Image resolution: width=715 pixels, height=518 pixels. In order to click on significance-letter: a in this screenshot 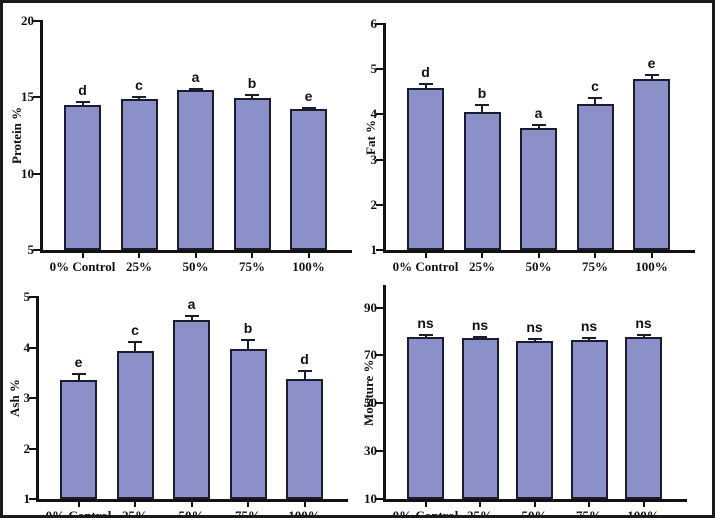, I will do `click(191, 303)`.